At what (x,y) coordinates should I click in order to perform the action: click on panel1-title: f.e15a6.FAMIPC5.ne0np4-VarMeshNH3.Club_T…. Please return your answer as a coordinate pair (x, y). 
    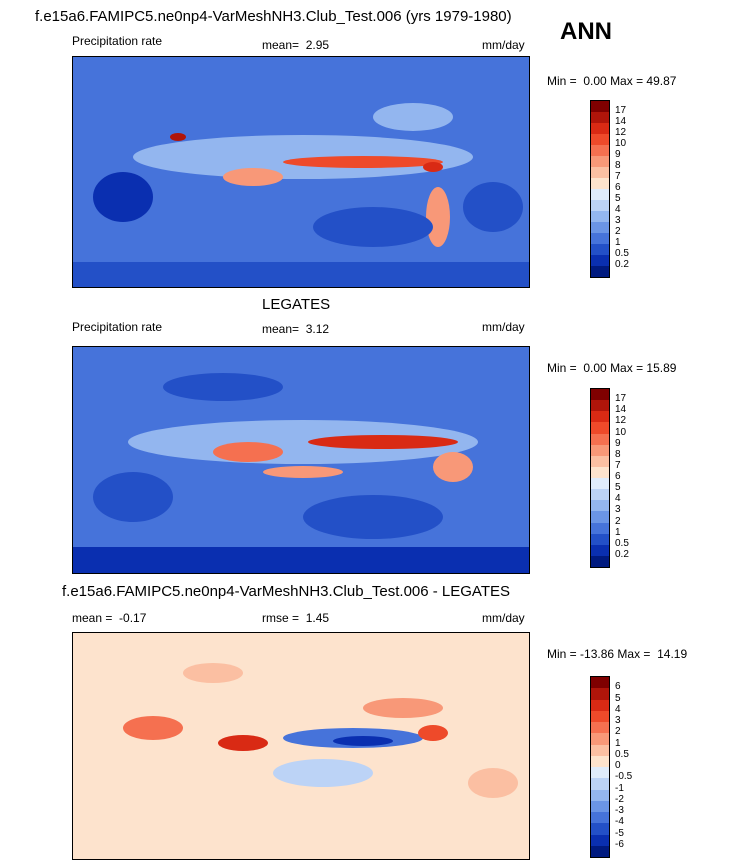
    Looking at the image, I should click on (273, 16).